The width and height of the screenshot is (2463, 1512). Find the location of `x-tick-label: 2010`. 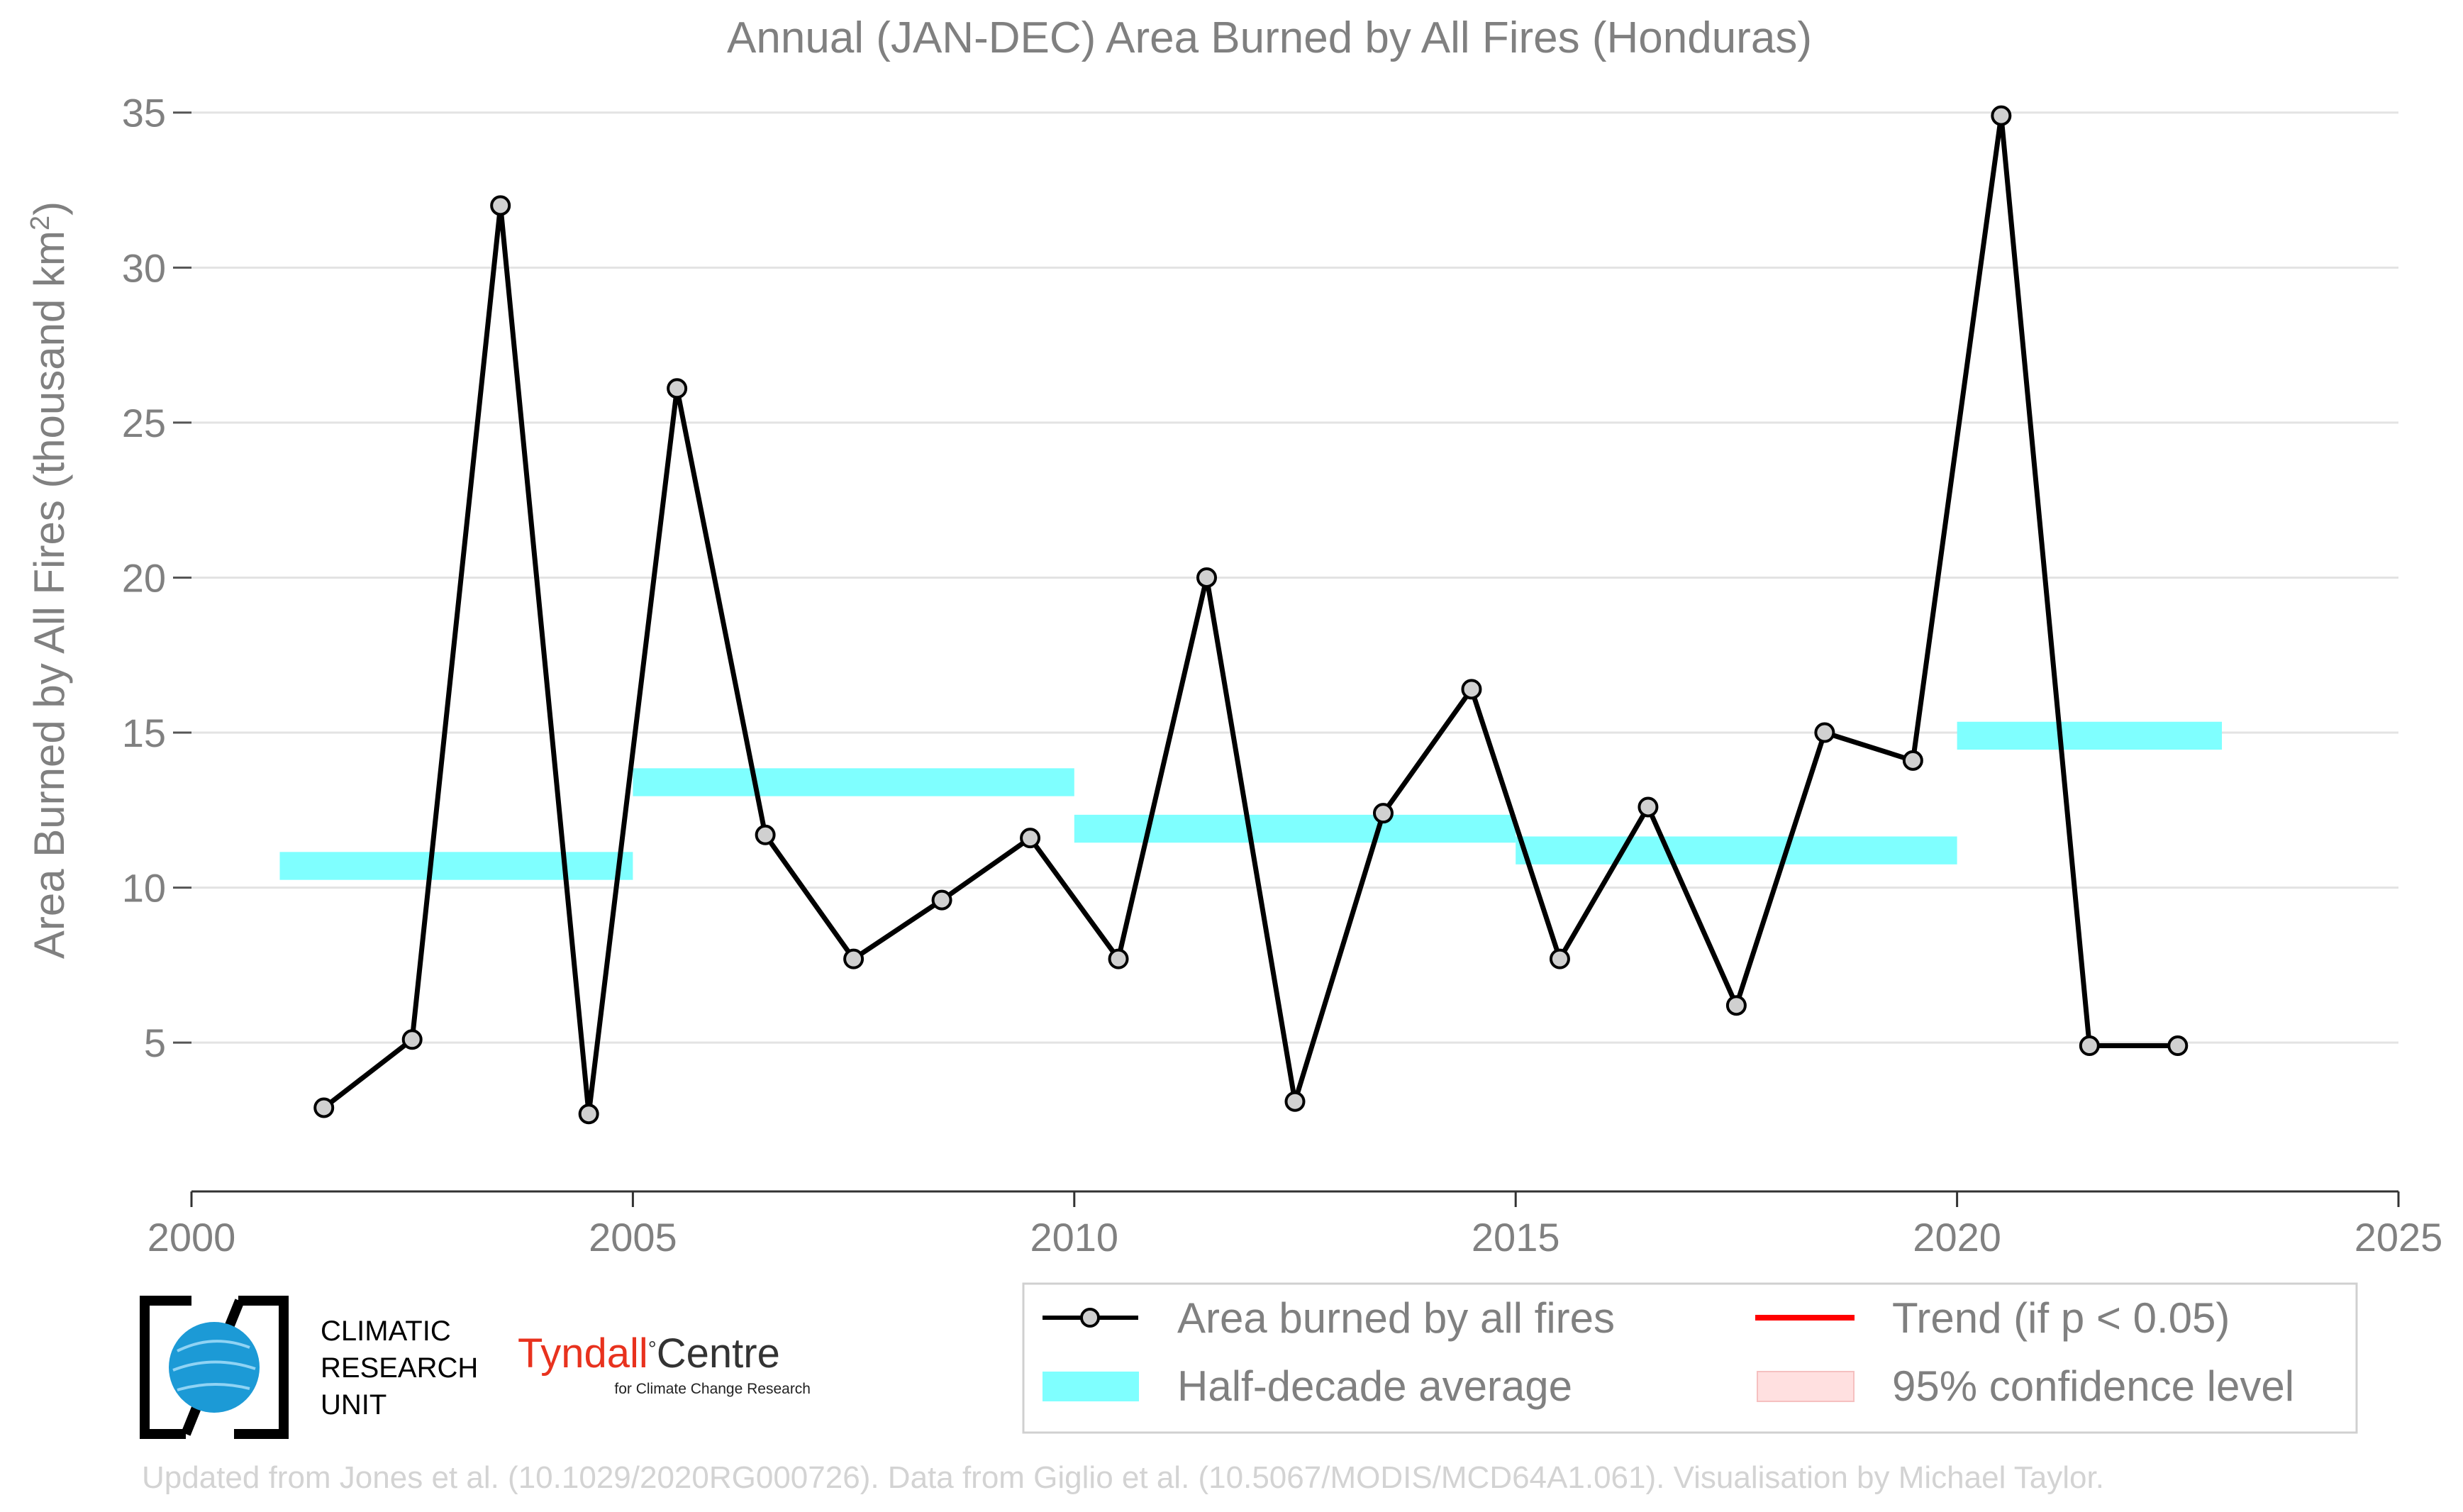

x-tick-label: 2010 is located at coordinates (1074, 1237).